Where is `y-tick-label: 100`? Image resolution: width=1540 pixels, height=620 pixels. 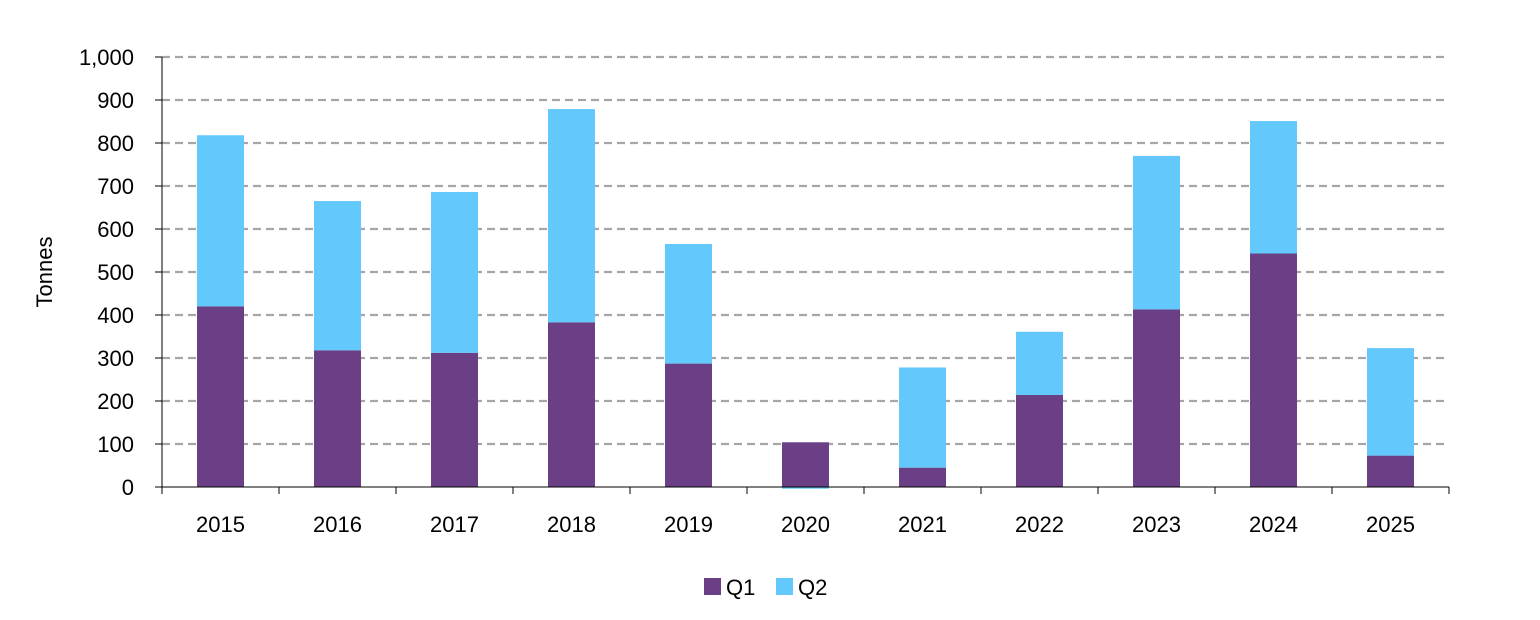 y-tick-label: 100 is located at coordinates (115, 444).